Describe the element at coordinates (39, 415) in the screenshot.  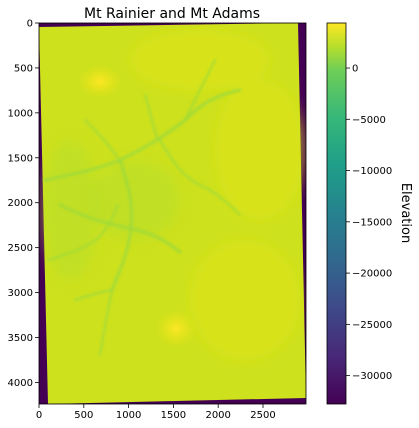
I see `x-tick-label: 0` at that location.